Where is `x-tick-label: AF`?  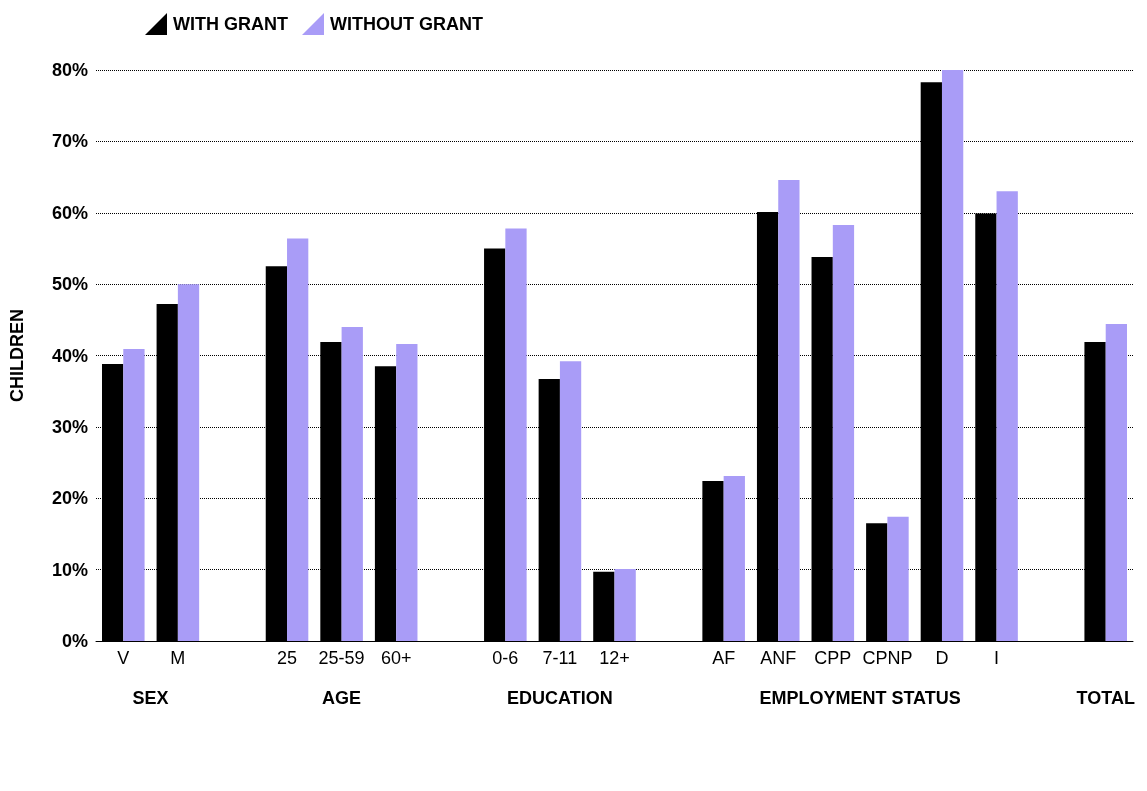
x-tick-label: AF is located at coordinates (724, 658).